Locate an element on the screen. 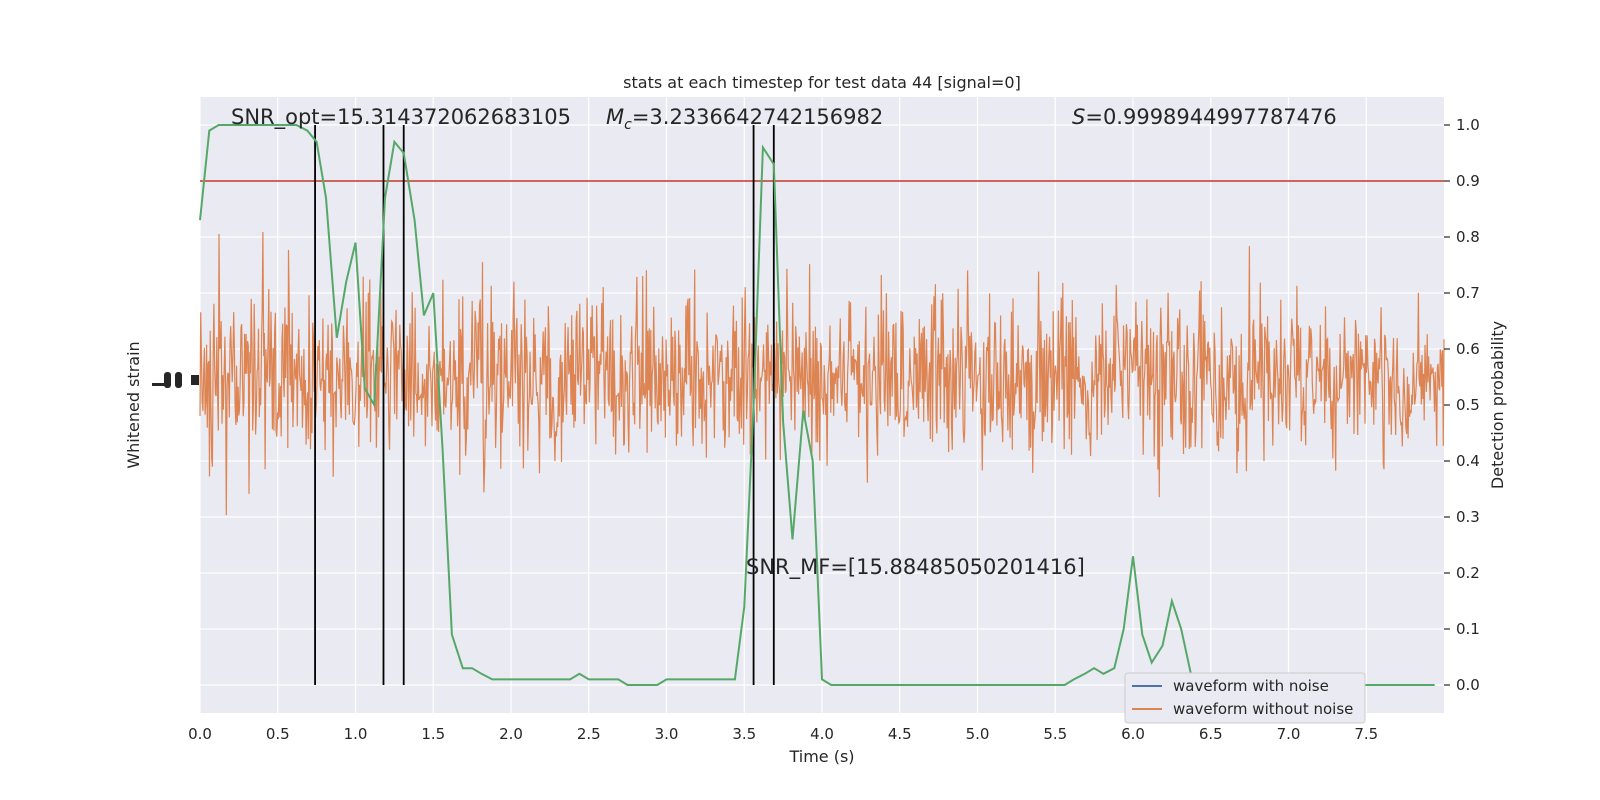 The height and width of the screenshot is (800, 1600). legend-label-without-noise: waveform without noise is located at coordinates (1263, 709).